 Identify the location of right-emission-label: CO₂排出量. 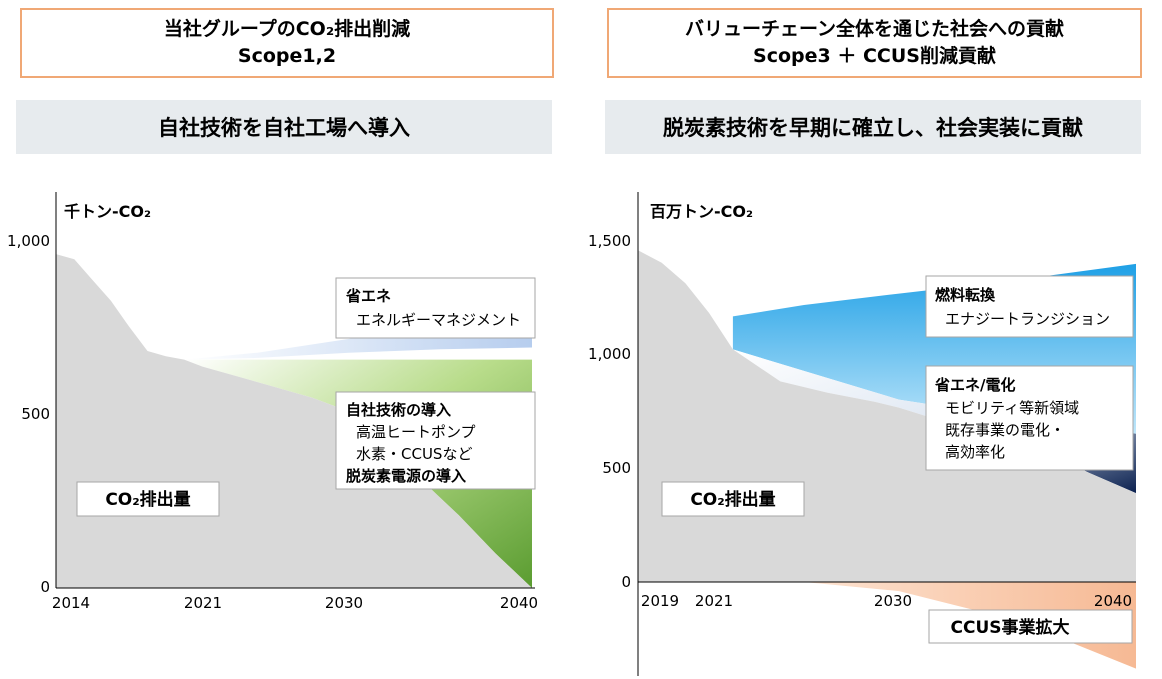
(732, 499).